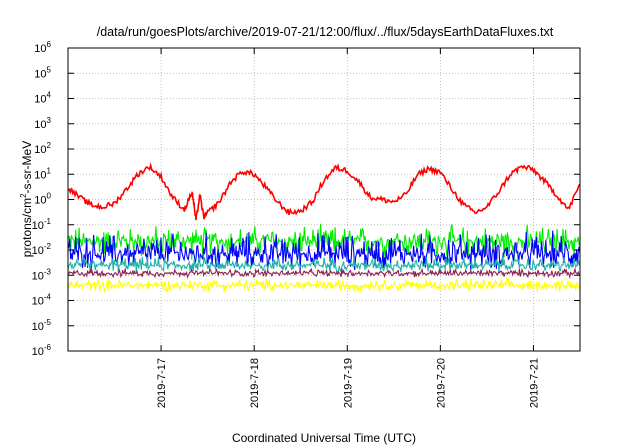 Image resolution: width=640 pixels, height=448 pixels. What do you see at coordinates (324, 438) in the screenshot?
I see `x-axis-label: Coordinated Universal Time (UTC)` at bounding box center [324, 438].